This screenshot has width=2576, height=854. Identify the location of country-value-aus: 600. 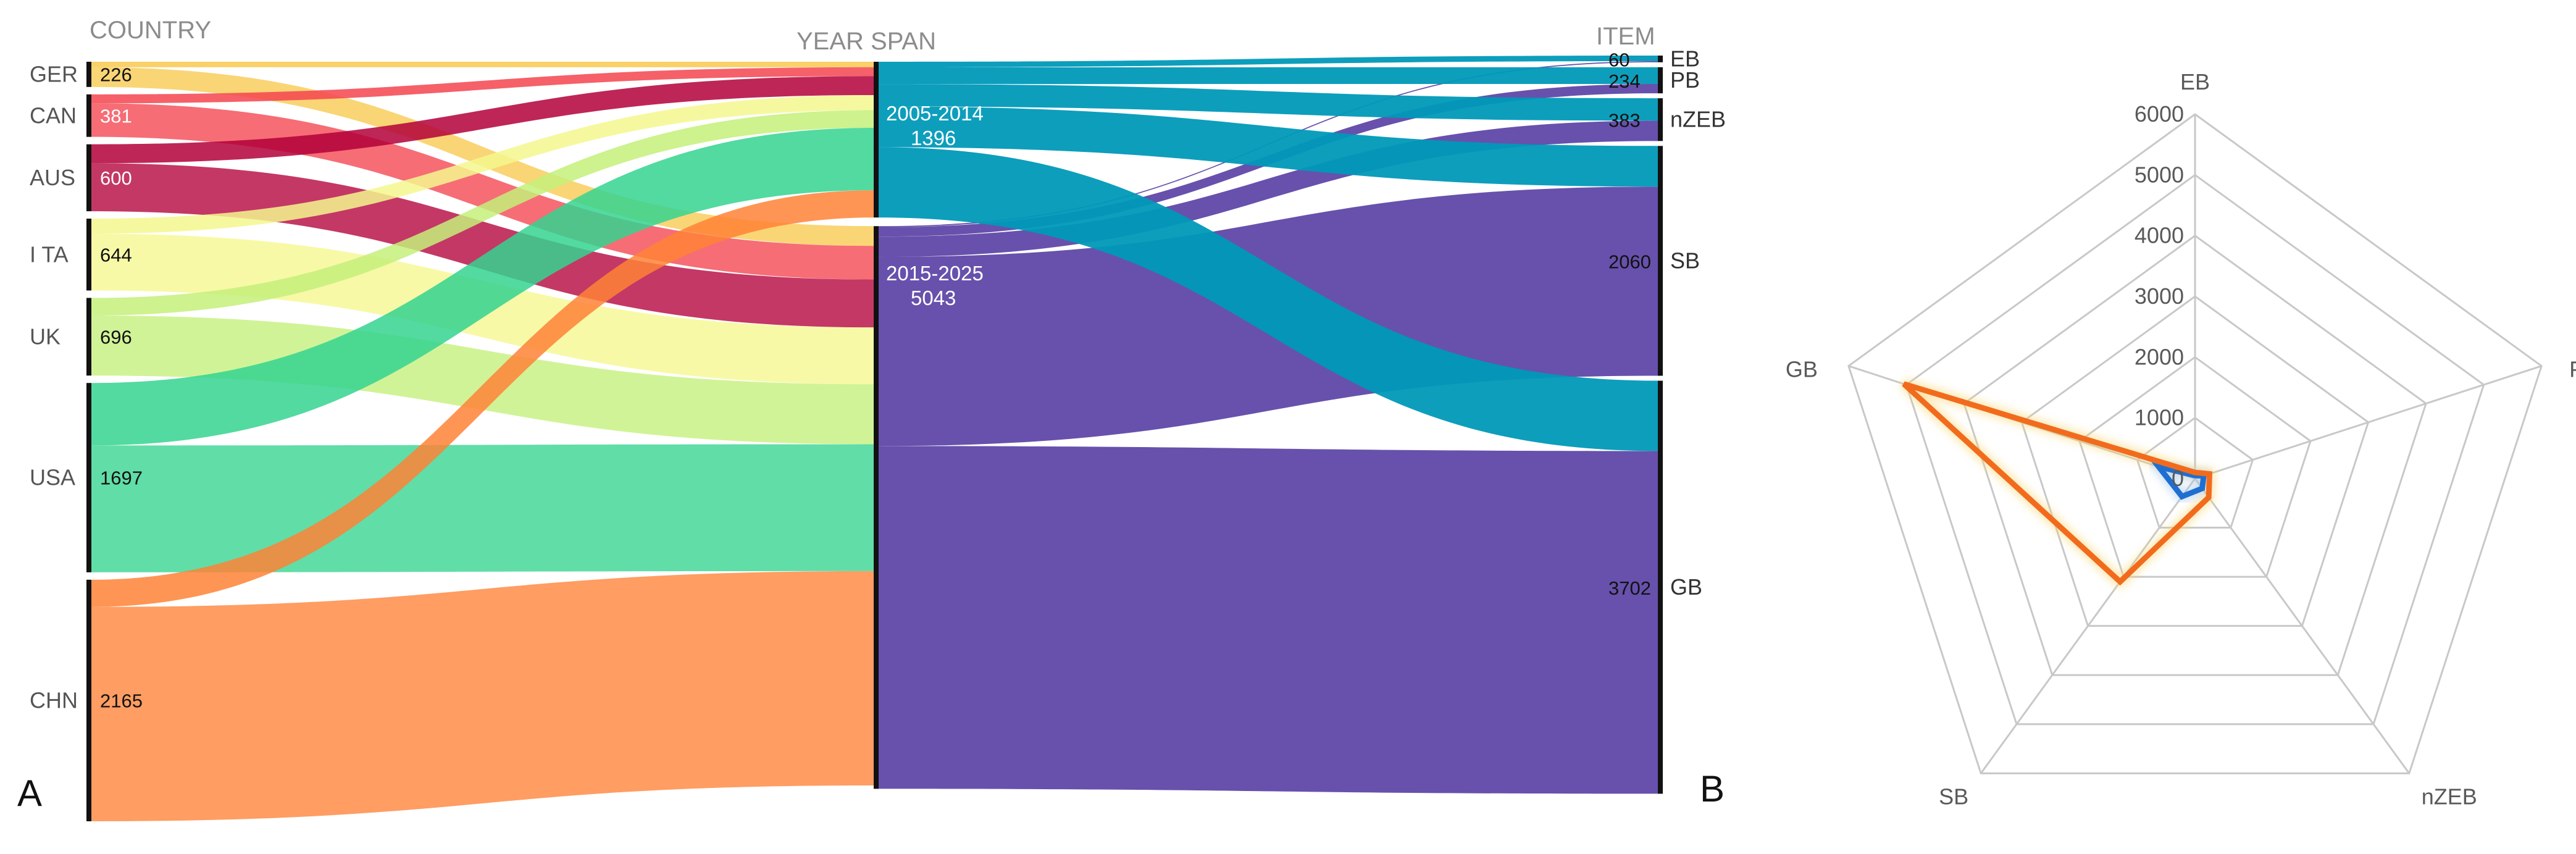
(116, 178).